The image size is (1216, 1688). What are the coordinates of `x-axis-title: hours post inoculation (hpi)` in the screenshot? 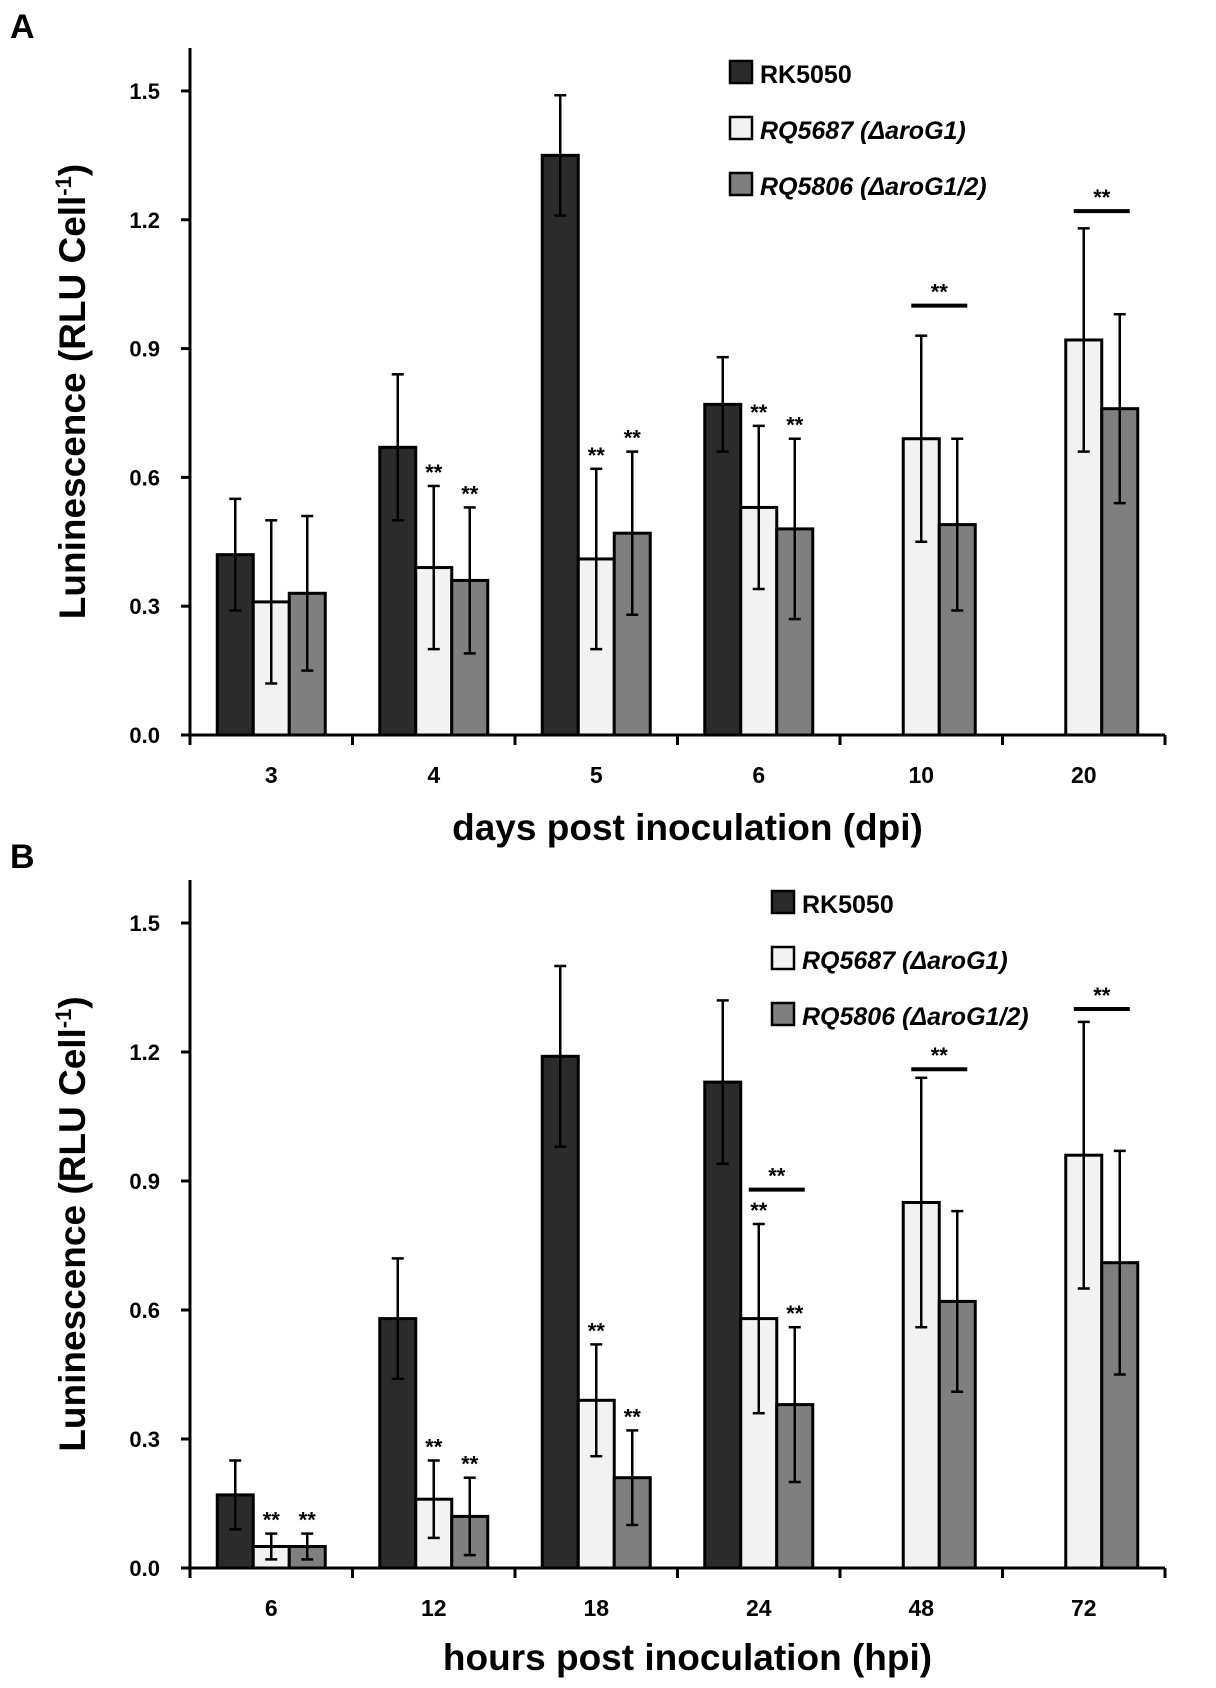 It's located at (687, 1657).